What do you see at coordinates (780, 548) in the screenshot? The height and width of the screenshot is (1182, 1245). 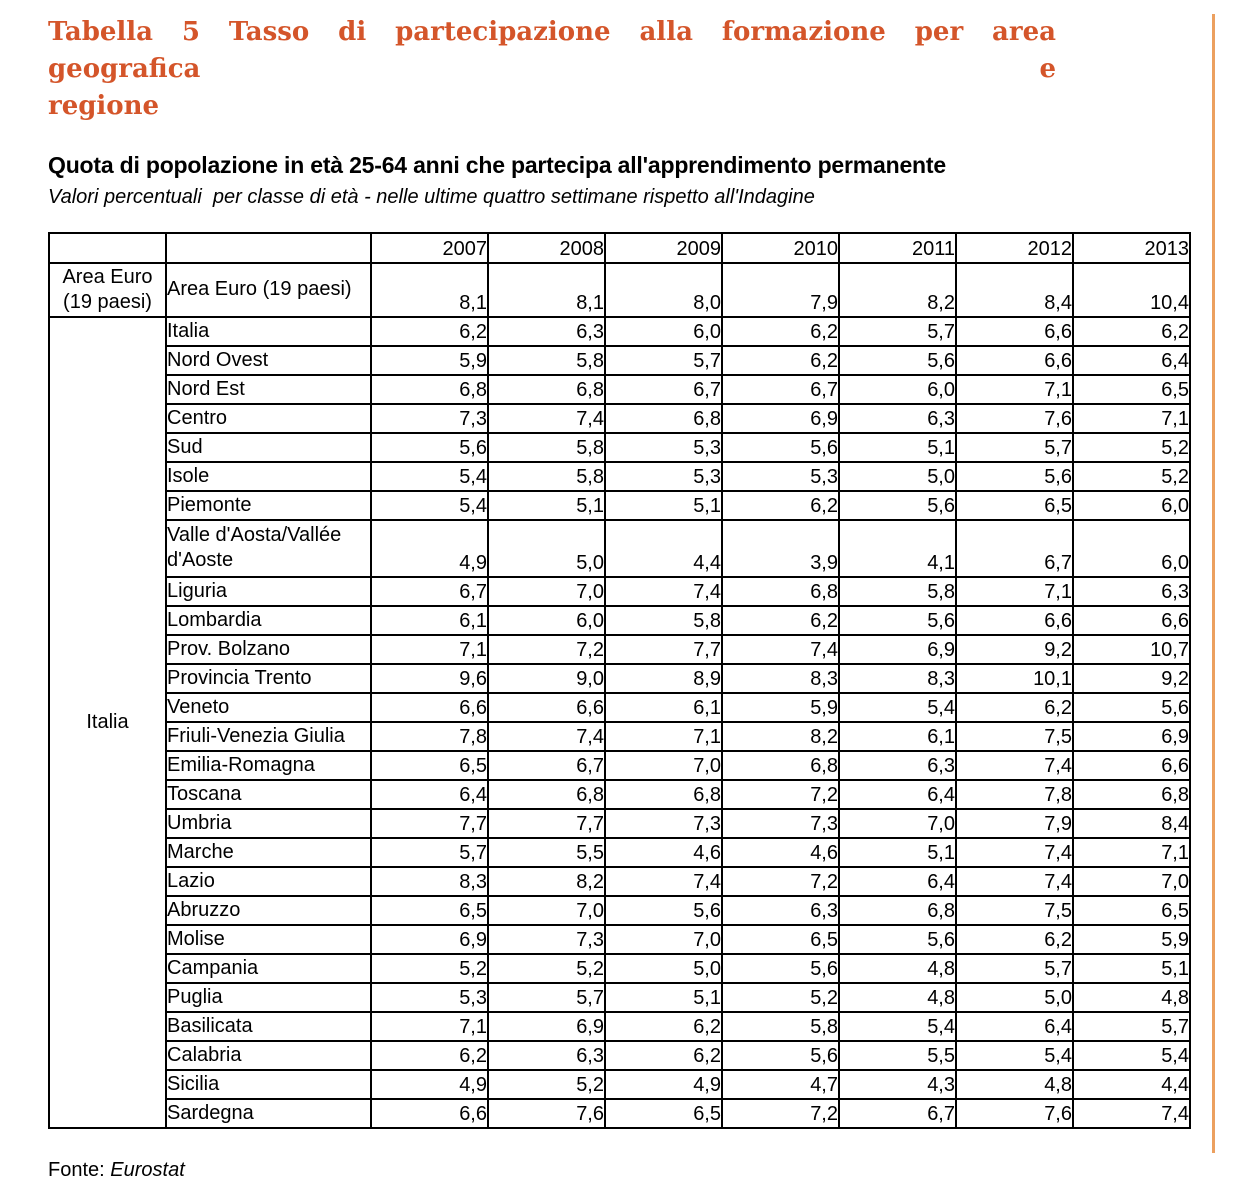 I see `value-cell: 3,9` at bounding box center [780, 548].